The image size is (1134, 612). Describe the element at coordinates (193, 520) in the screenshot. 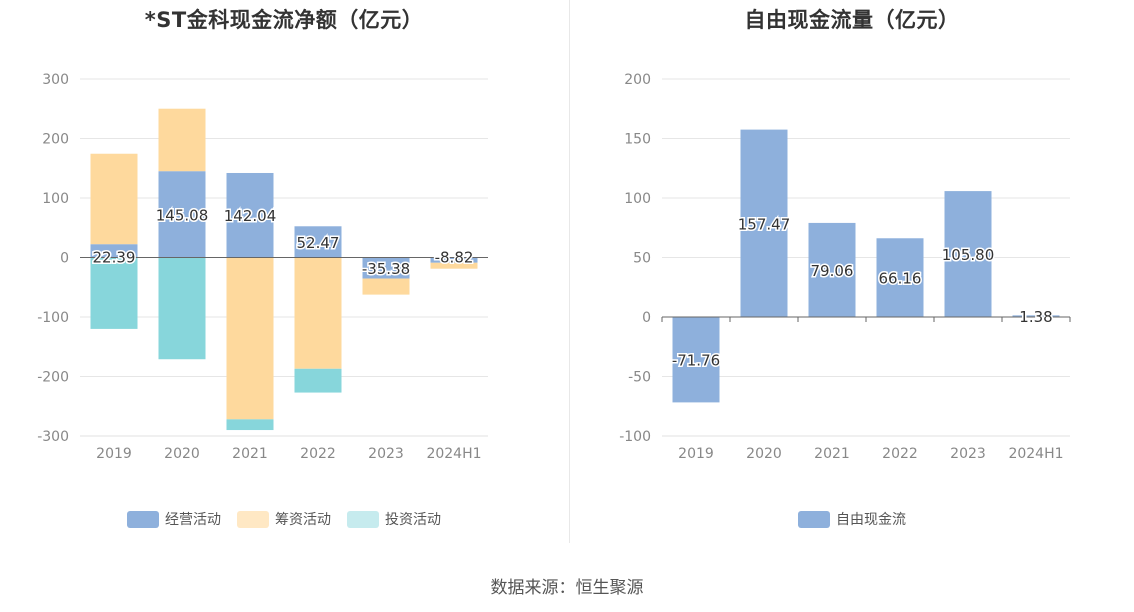

I see `legend-label-operating: 经营活动` at that location.